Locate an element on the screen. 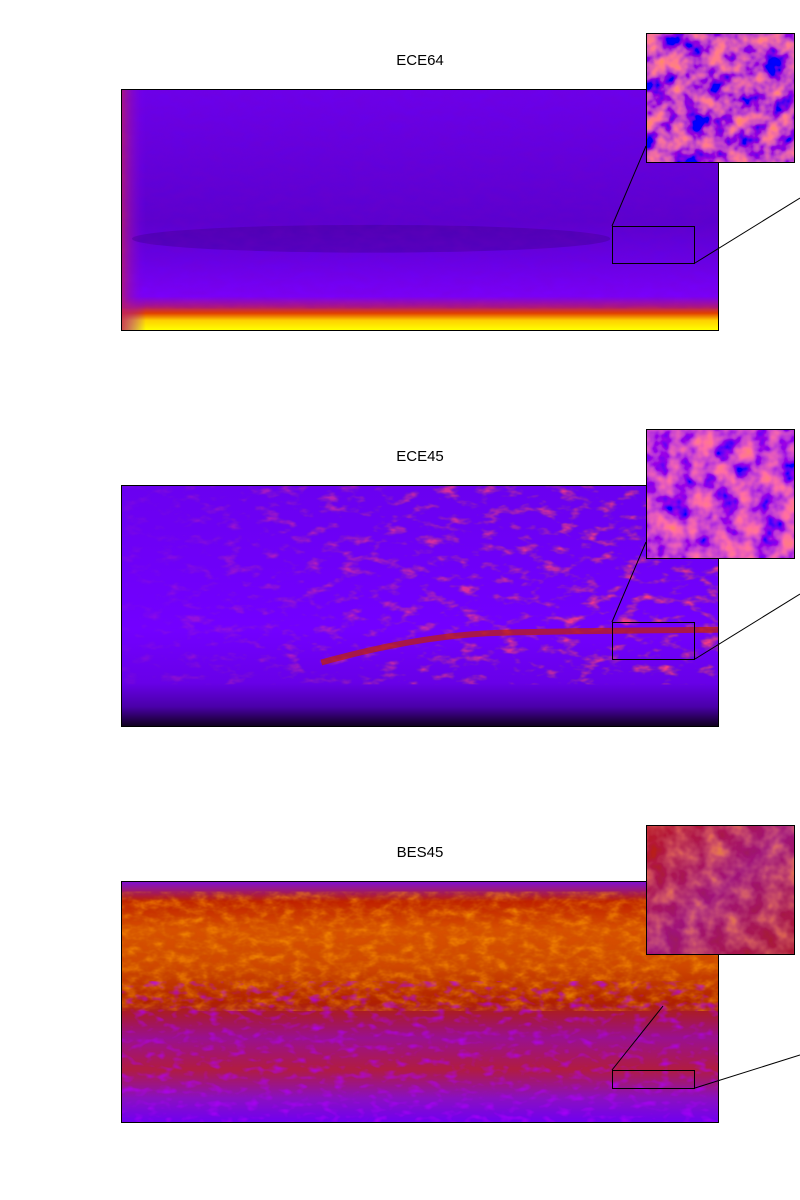 The height and width of the screenshot is (1200, 800). panel-title: ECE64 is located at coordinates (420, 60).